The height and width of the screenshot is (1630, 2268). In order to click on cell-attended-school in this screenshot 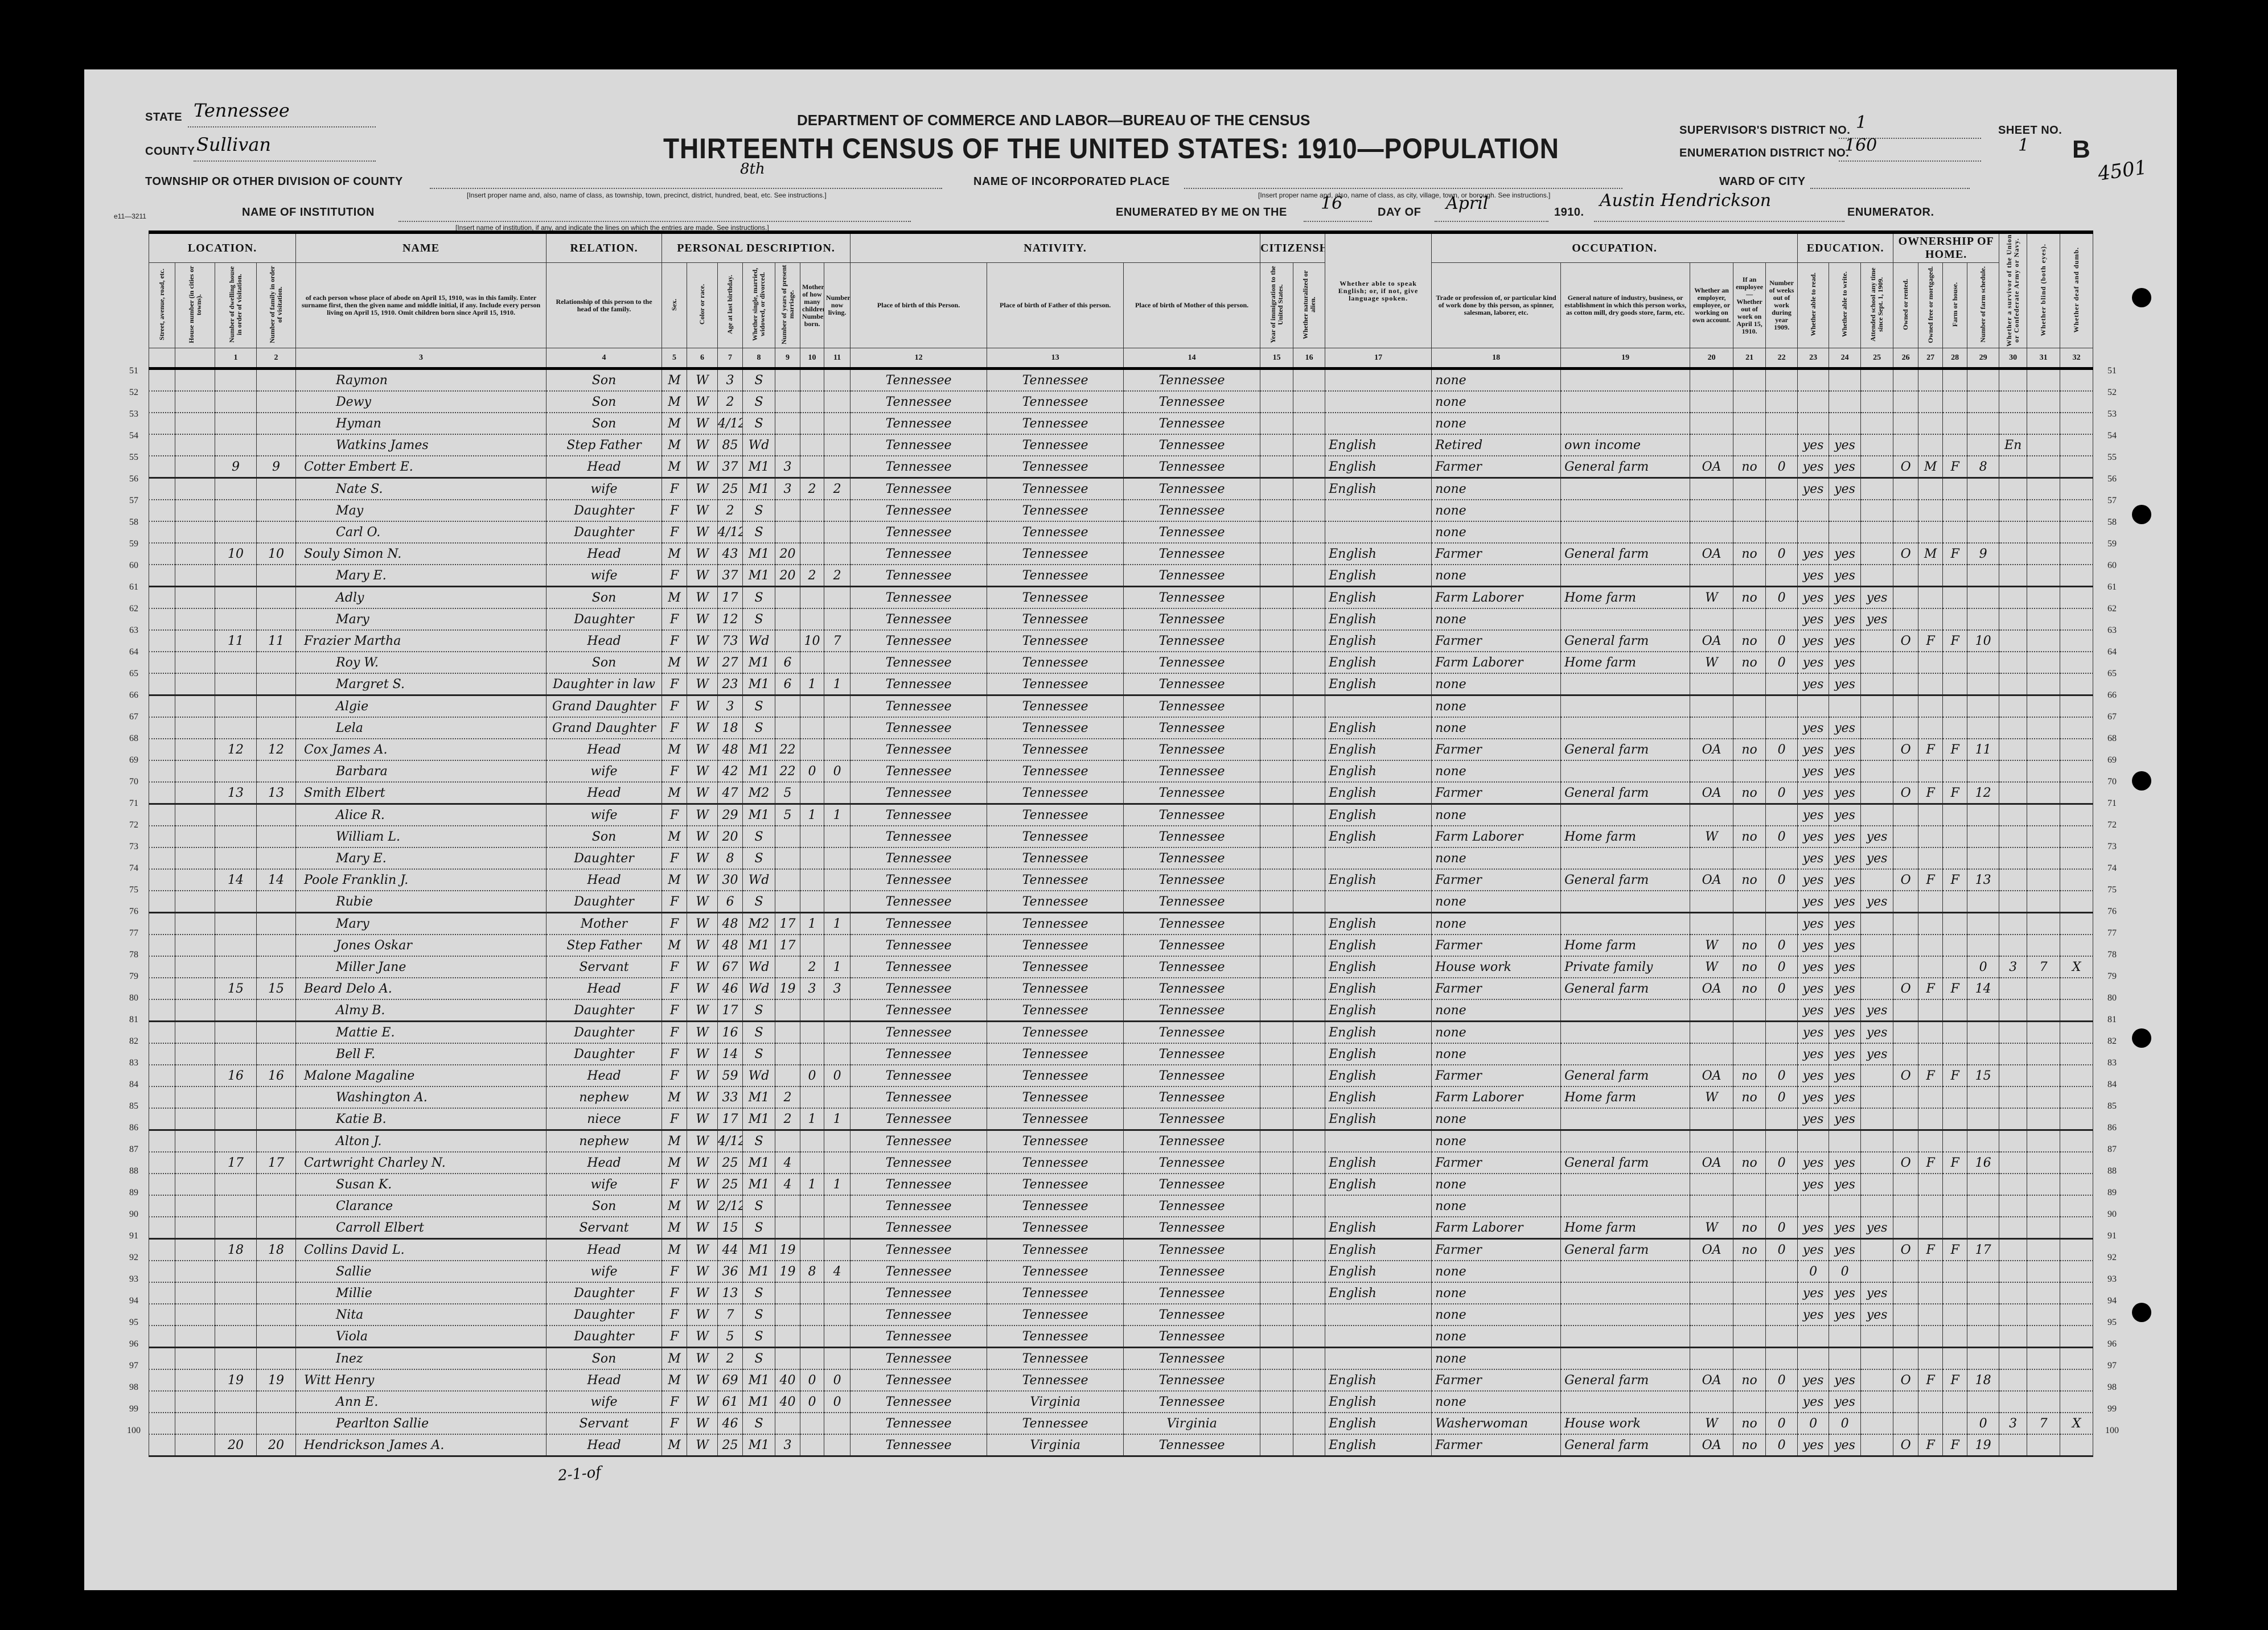, I will do `click(1877, 923)`.